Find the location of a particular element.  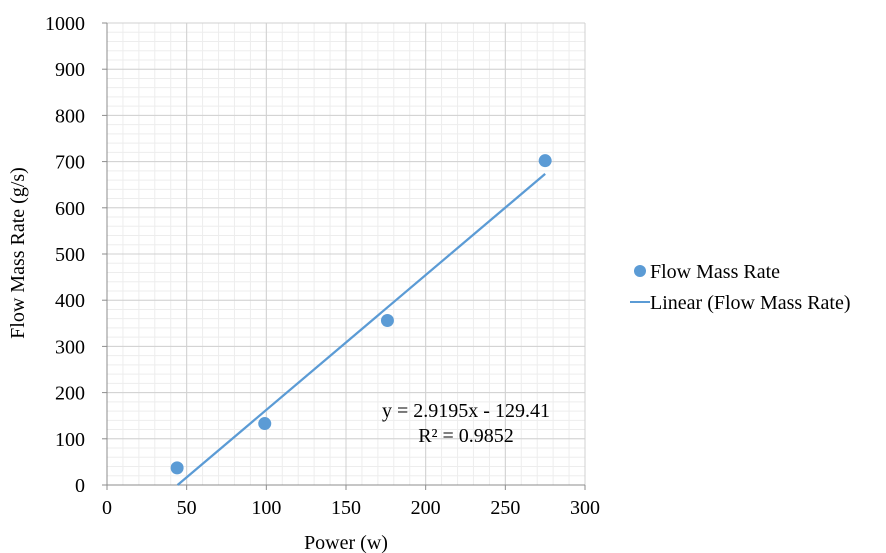

x-tick-label: 0 is located at coordinates (107, 508).